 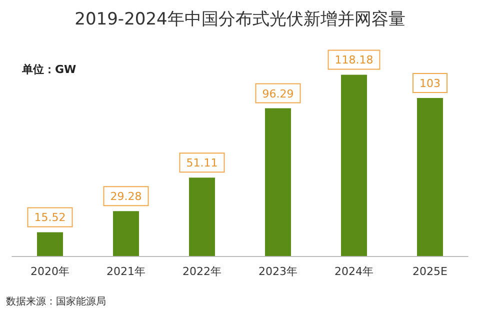 What do you see at coordinates (56, 302) in the screenshot?
I see `source-note: 数据来源：国家能源局` at bounding box center [56, 302].